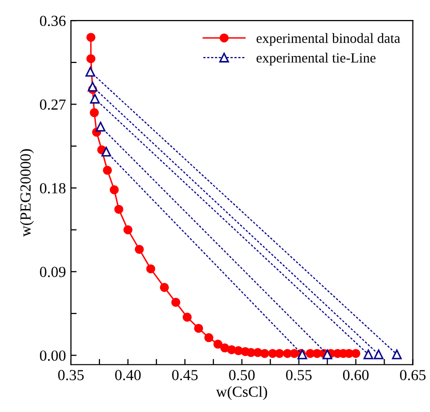 The height and width of the screenshot is (412, 430). Describe the element at coordinates (413, 375) in the screenshot. I see `x-tick-label: 0.65` at that location.